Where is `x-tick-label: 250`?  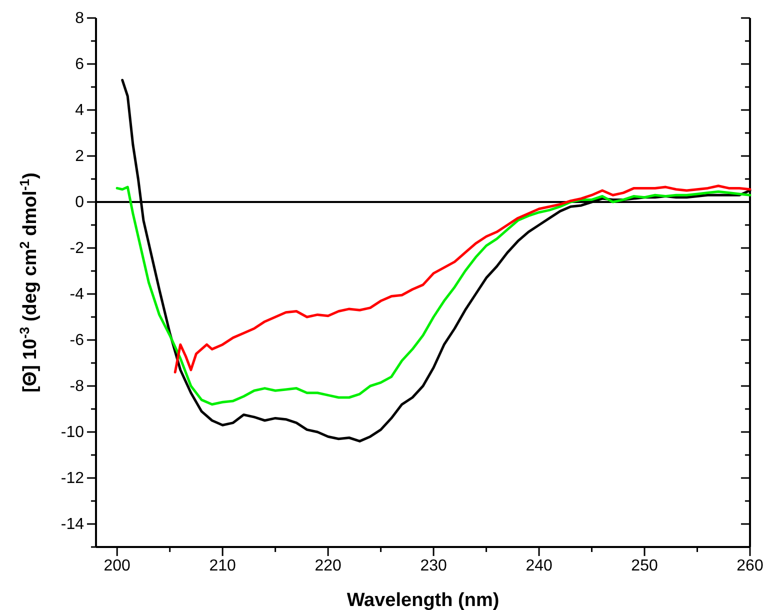
x-tick-label: 250 is located at coordinates (644, 565).